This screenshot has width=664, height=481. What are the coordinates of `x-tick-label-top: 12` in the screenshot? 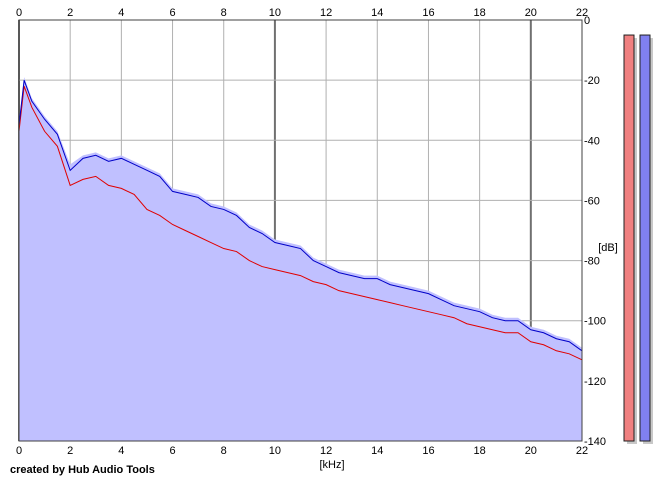 It's located at (326, 13).